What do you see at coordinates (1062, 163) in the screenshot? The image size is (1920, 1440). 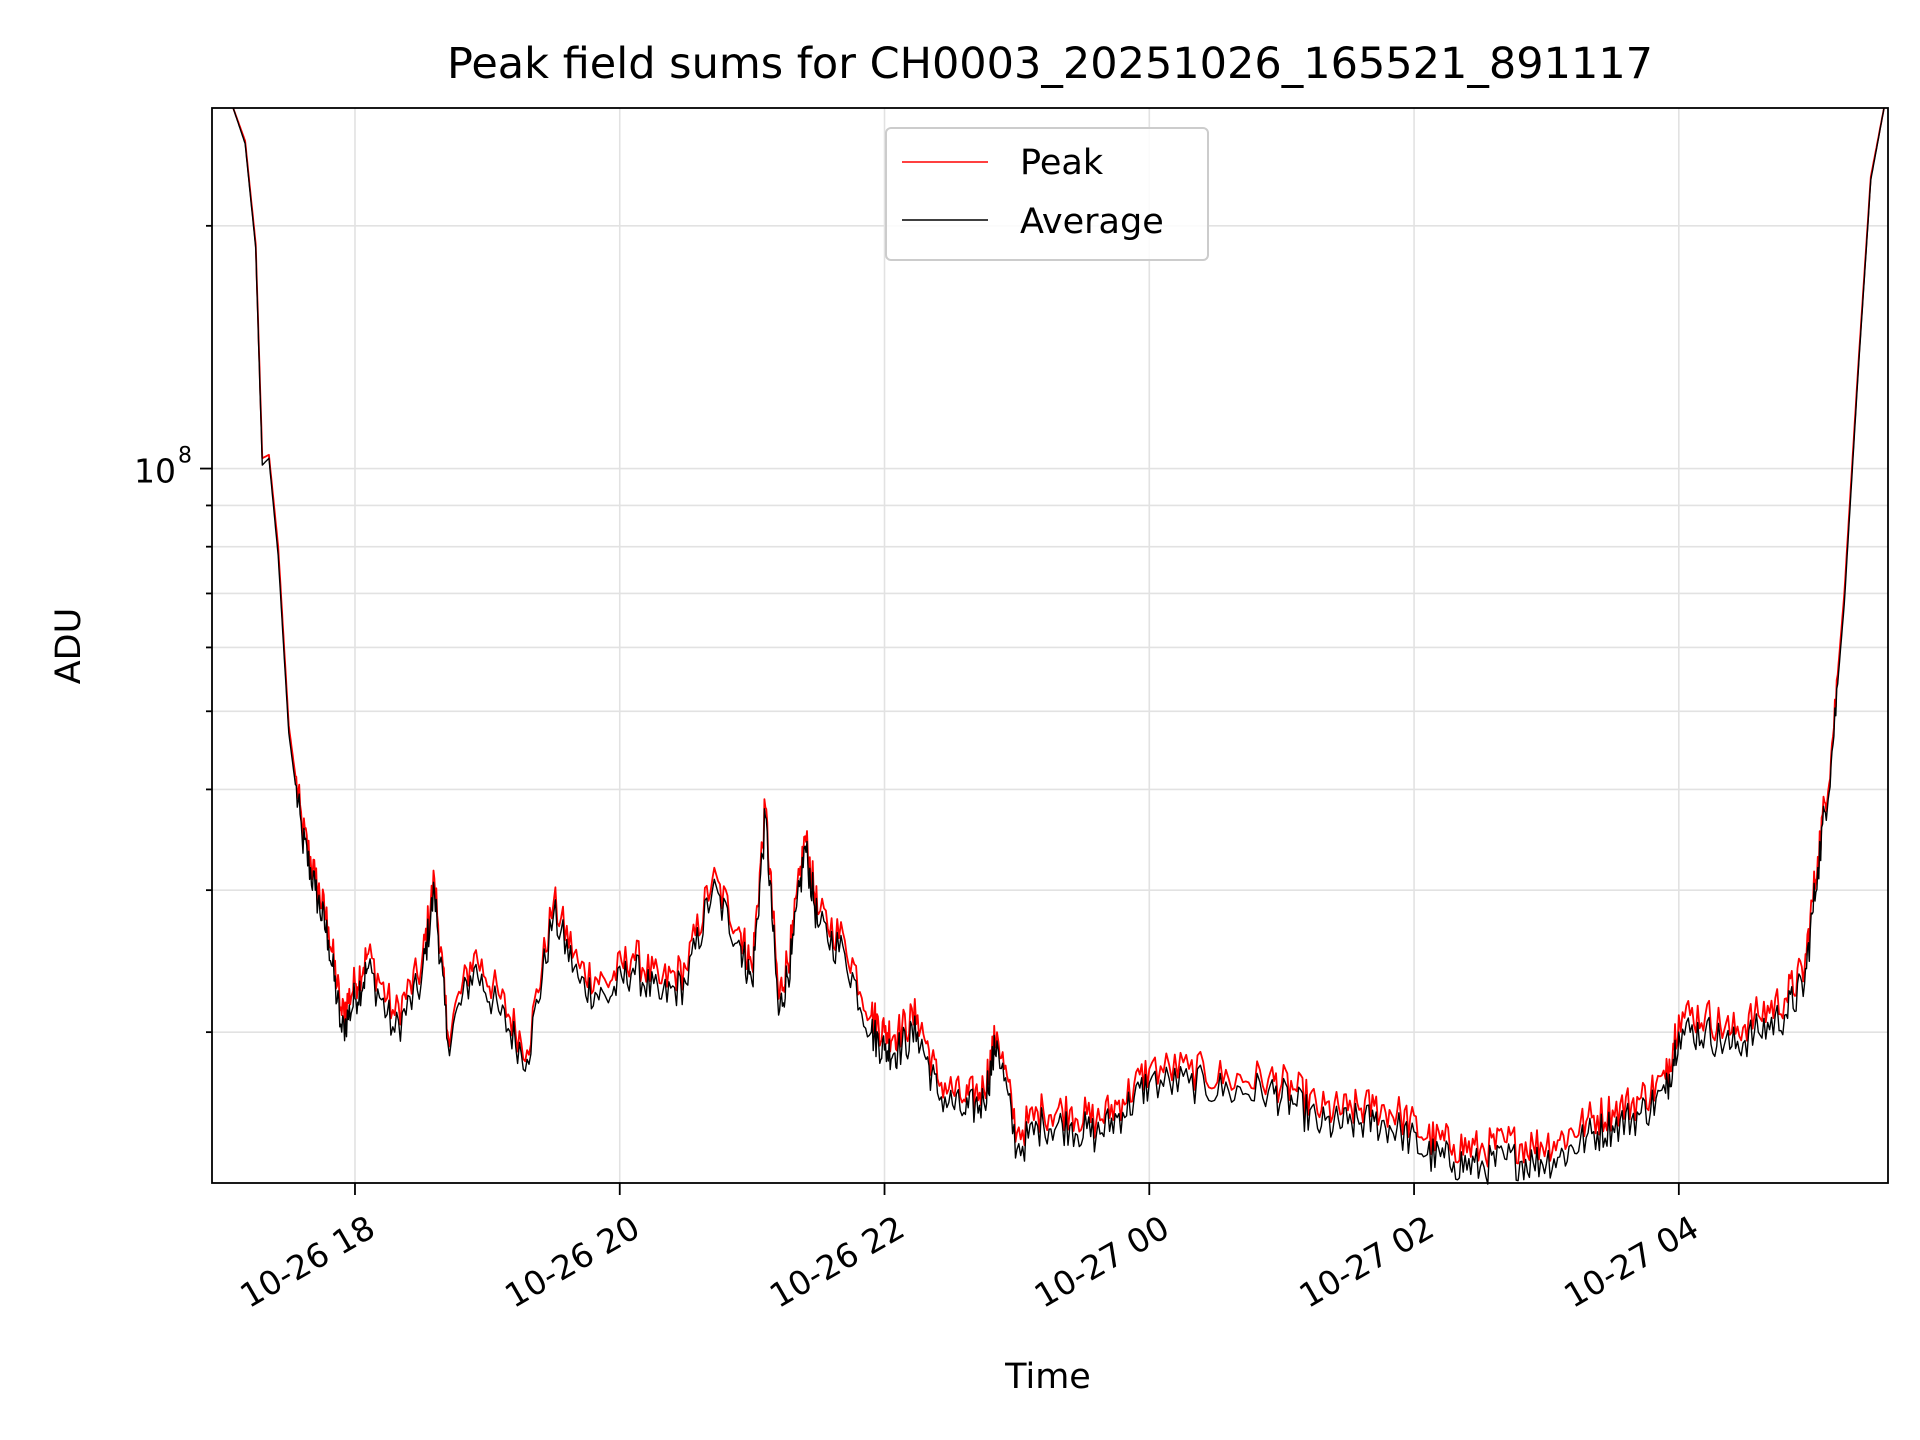 I see `legend-label-peak: Peak` at bounding box center [1062, 163].